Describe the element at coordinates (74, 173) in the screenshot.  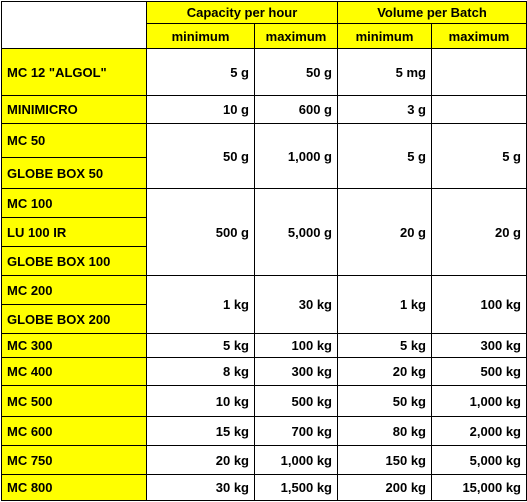
I see `model-name: GLOBE BOX 50` at that location.